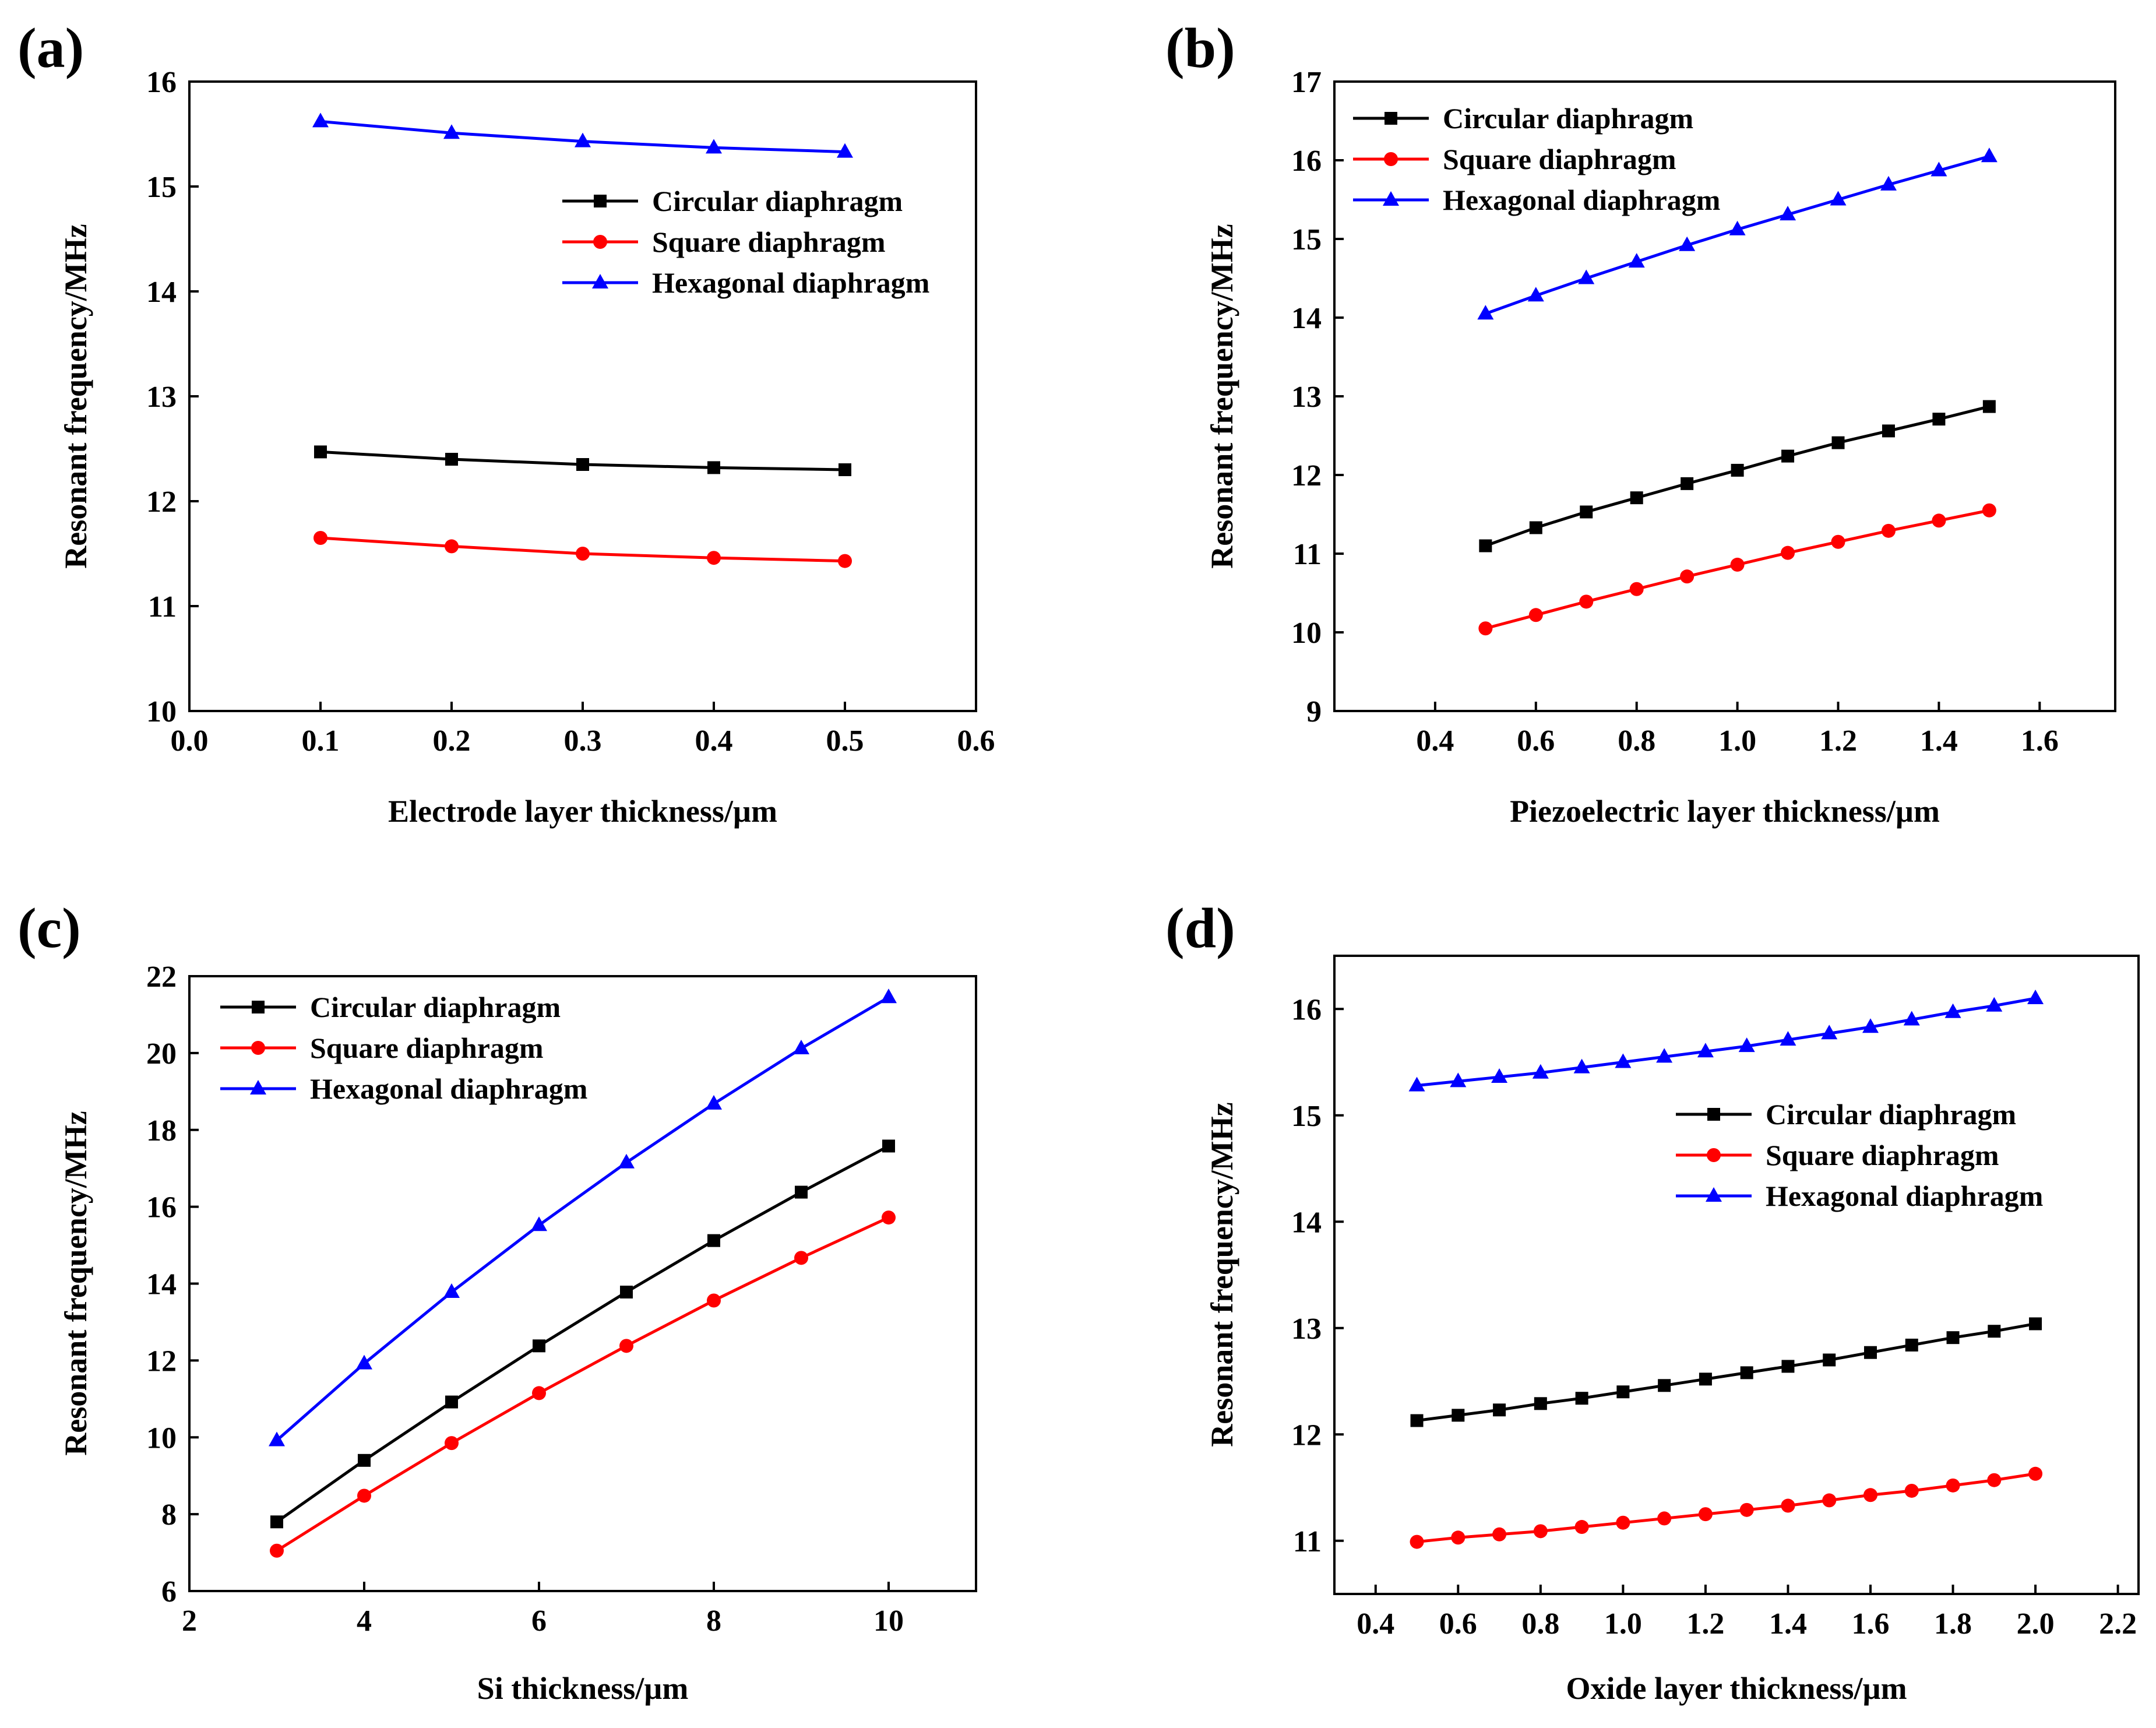 The image size is (2156, 1728). What do you see at coordinates (1435, 741) in the screenshot?
I see `x-tick-label: 0.4` at bounding box center [1435, 741].